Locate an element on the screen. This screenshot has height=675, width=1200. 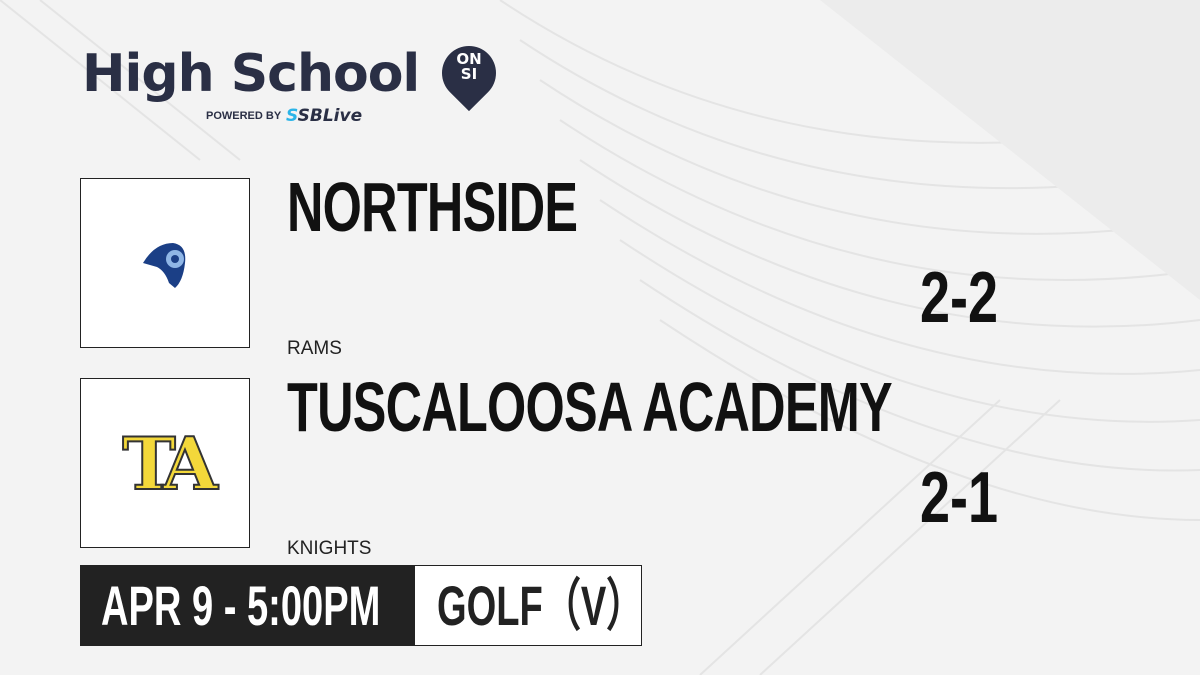
team-name: NORTHSIDE is located at coordinates (432, 207).